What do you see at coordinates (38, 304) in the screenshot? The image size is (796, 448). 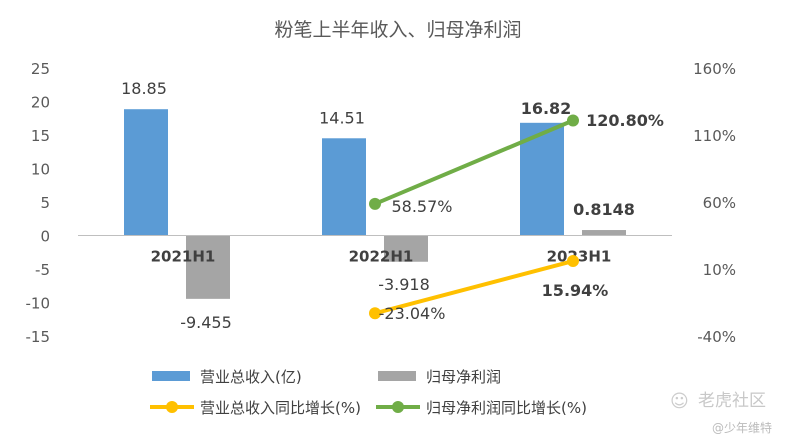 I see `y-left-tick-label: -10` at bounding box center [38, 304].